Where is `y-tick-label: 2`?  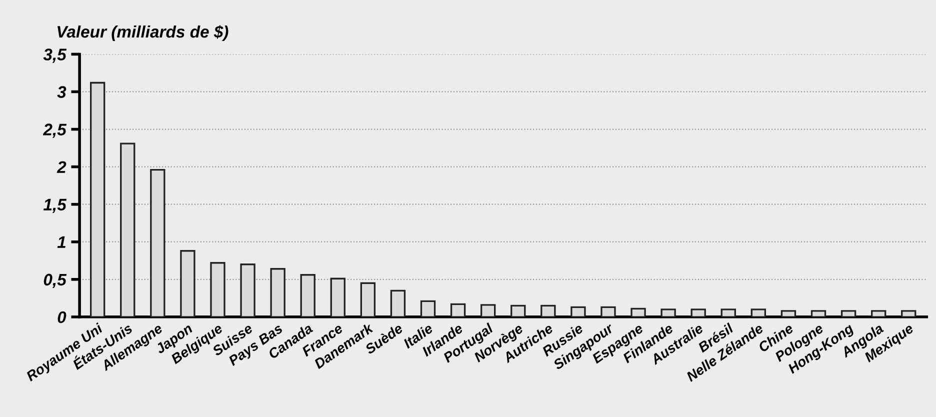 y-tick-label: 2 is located at coordinates (61, 167).